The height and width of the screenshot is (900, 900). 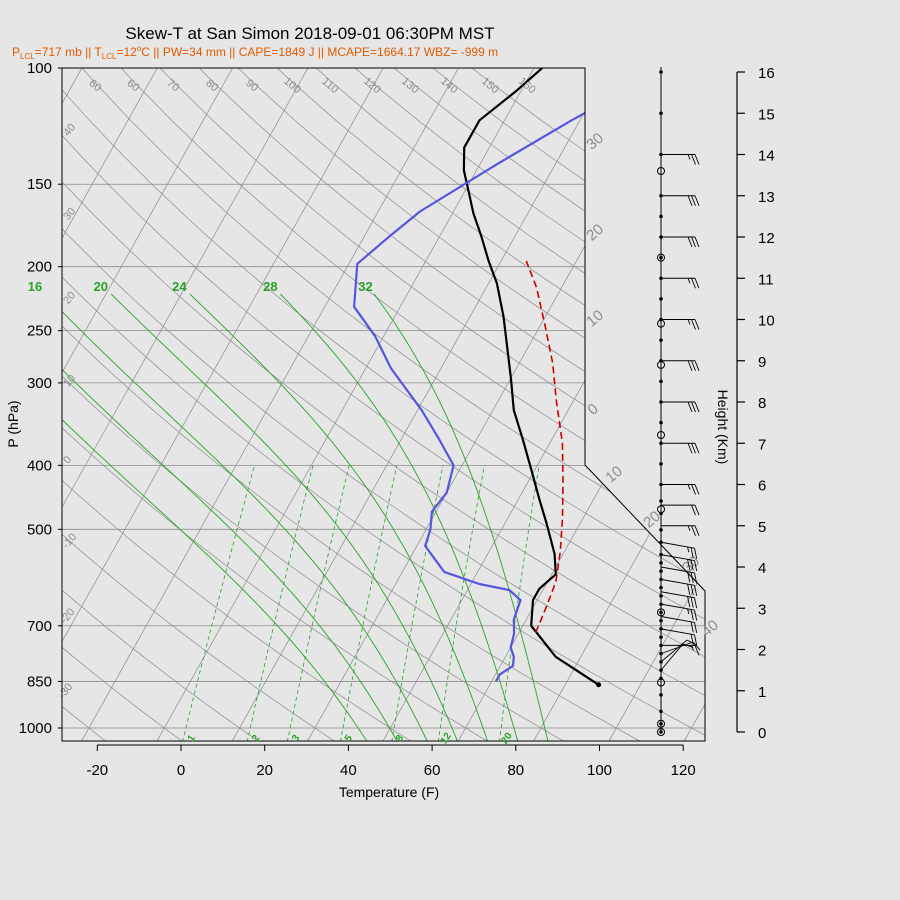 What do you see at coordinates (449, 85) in the screenshot?
I see `dry-adiabat-label: 140` at bounding box center [449, 85].